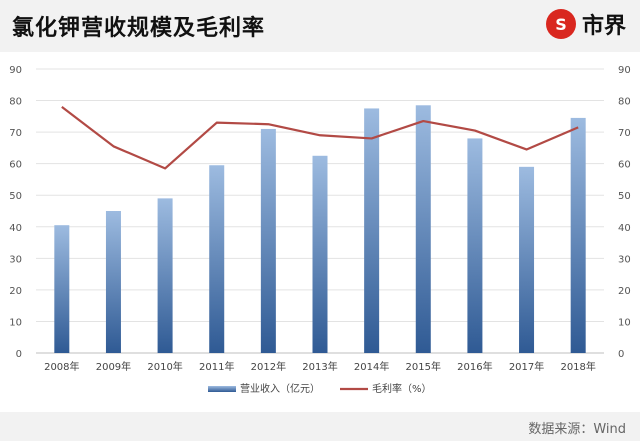 This screenshot has height=441, width=640. Describe the element at coordinates (268, 366) in the screenshot. I see `x-tick-label: 2012年` at that location.